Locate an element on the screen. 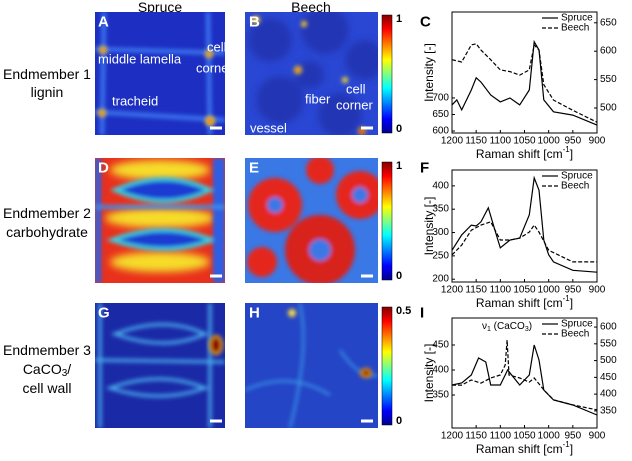 The height and width of the screenshot is (461, 632). y2-tick-label: 350 is located at coordinates (608, 410).